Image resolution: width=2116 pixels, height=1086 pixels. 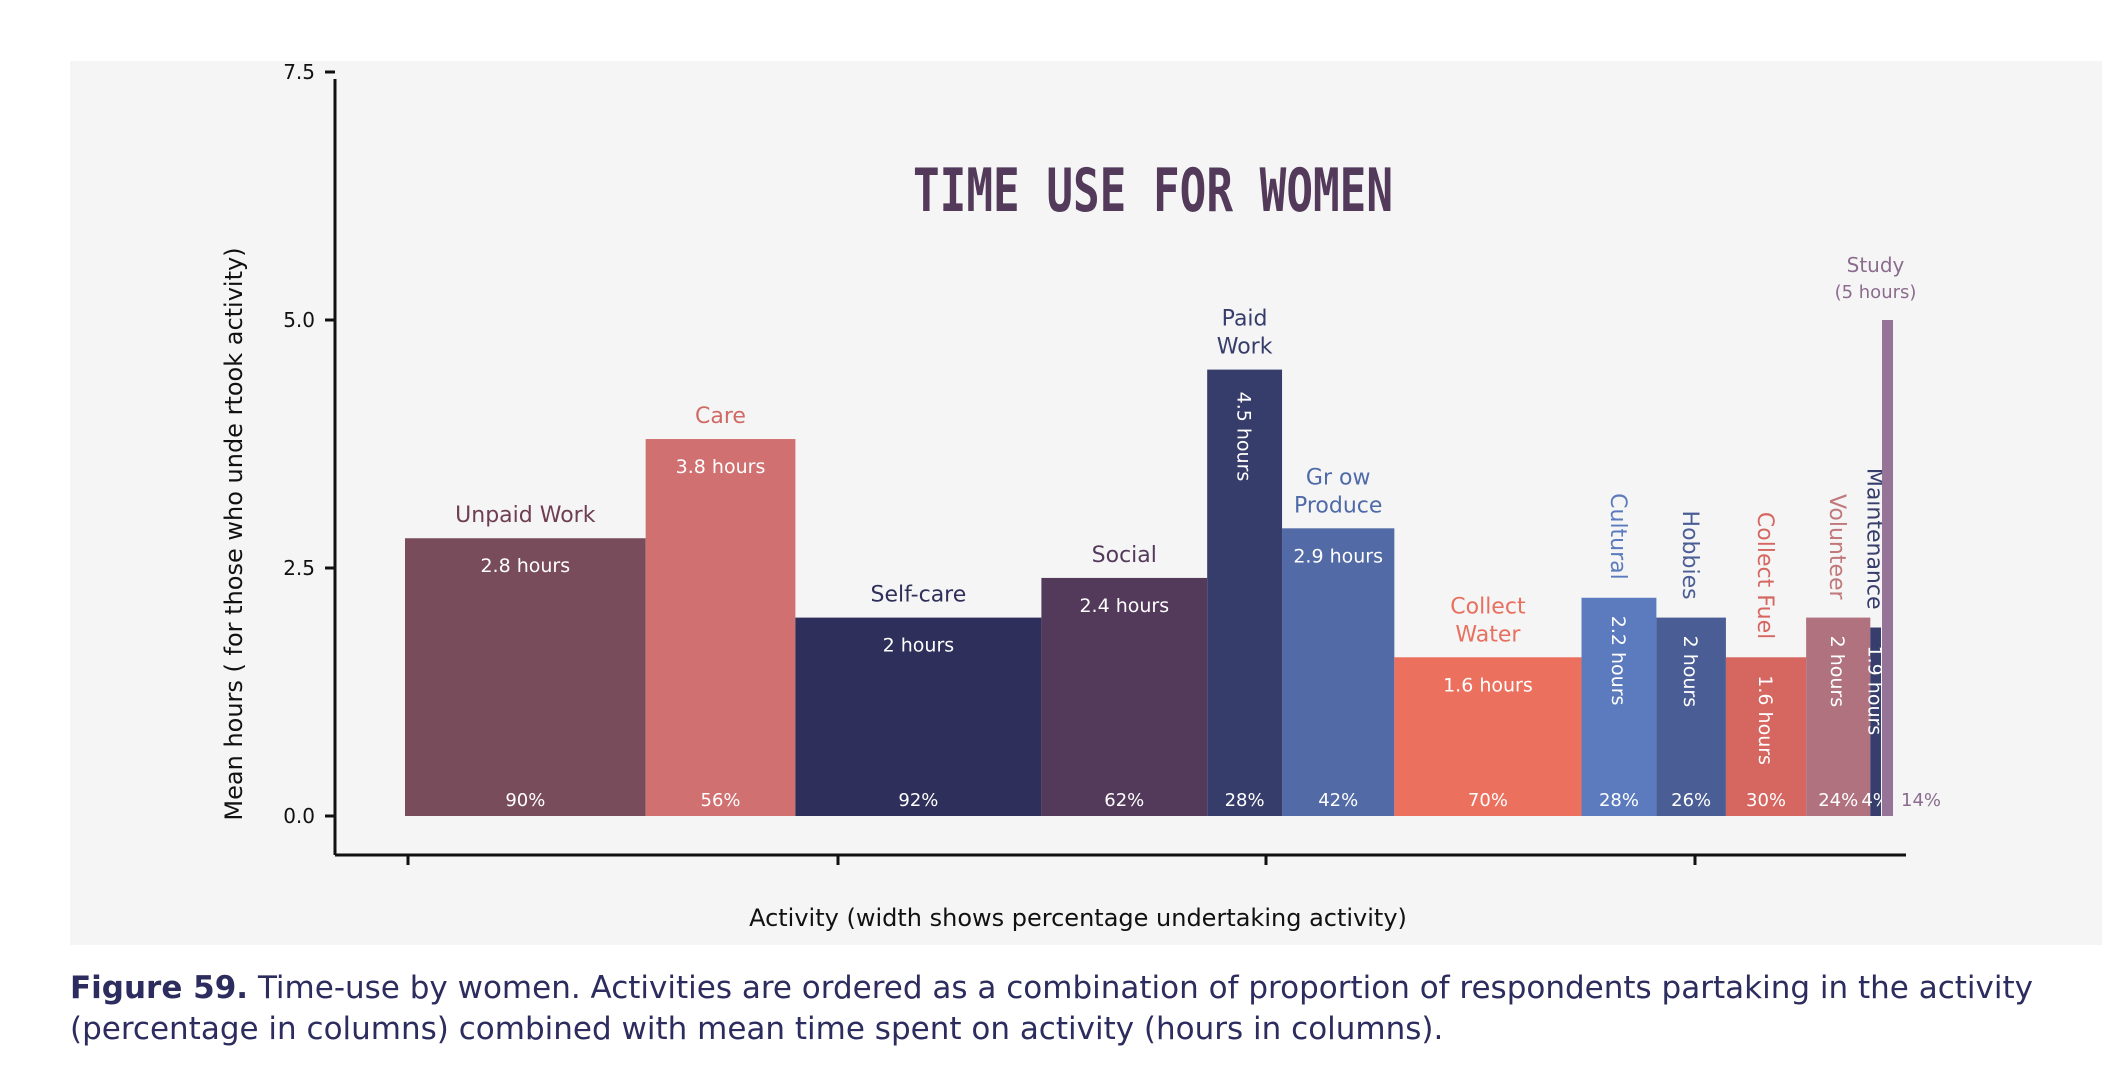 I want to click on percent-label-grow-produce: 42%, so click(x=1338, y=800).